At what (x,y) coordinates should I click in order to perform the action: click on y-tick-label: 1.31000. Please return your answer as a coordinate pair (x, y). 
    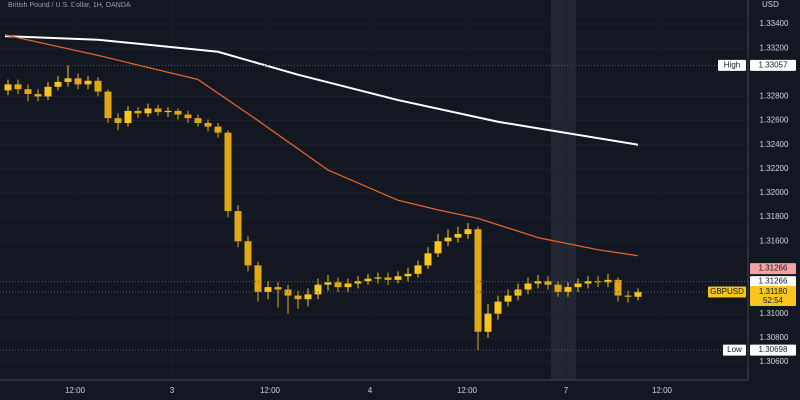
    Looking at the image, I should click on (774, 313).